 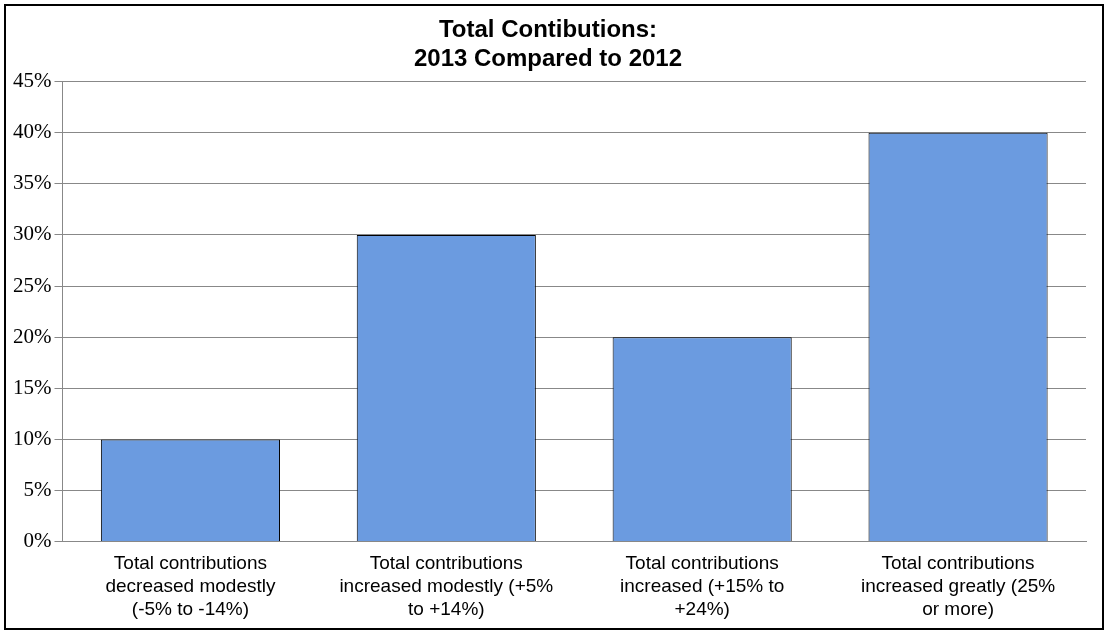 What do you see at coordinates (32, 80) in the screenshot?
I see `y-tick-label: 45%` at bounding box center [32, 80].